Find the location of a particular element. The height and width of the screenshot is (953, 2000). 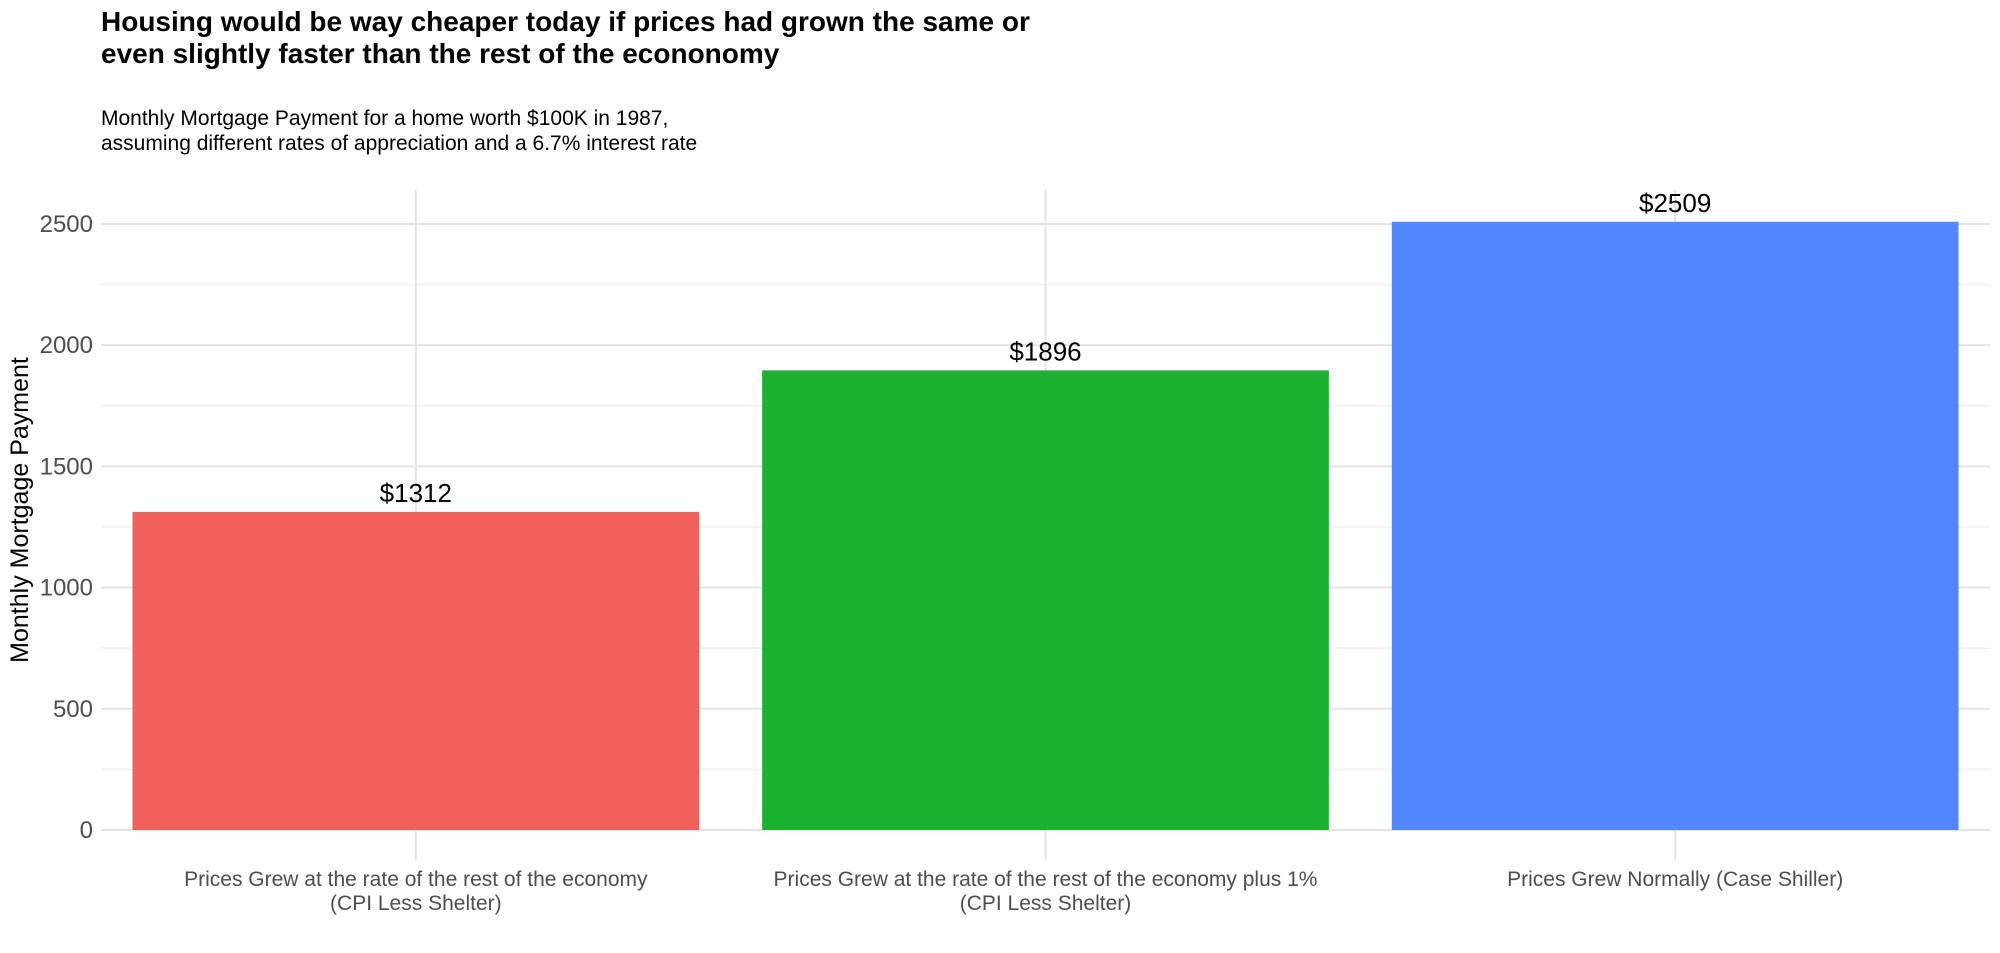

y-tick-label: 0 is located at coordinates (86, 830).